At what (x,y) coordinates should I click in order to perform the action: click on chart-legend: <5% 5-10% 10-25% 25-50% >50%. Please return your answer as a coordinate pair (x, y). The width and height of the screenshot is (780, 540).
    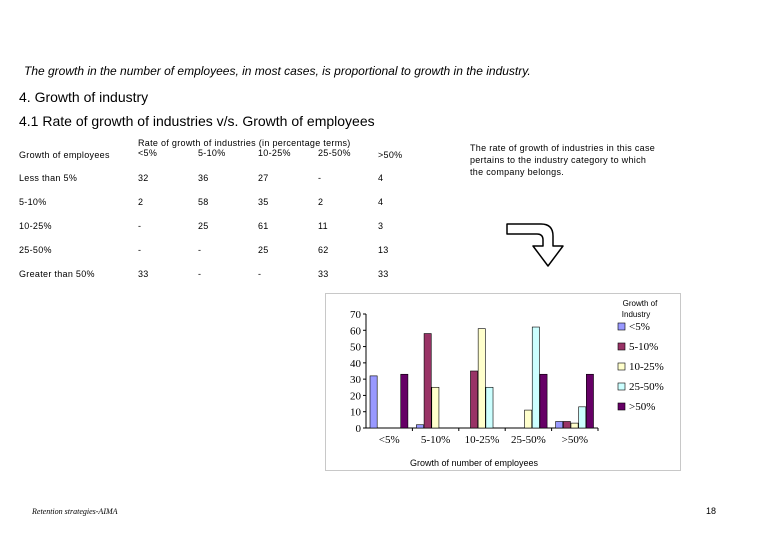
    Looking at the image, I should click on (640, 367).